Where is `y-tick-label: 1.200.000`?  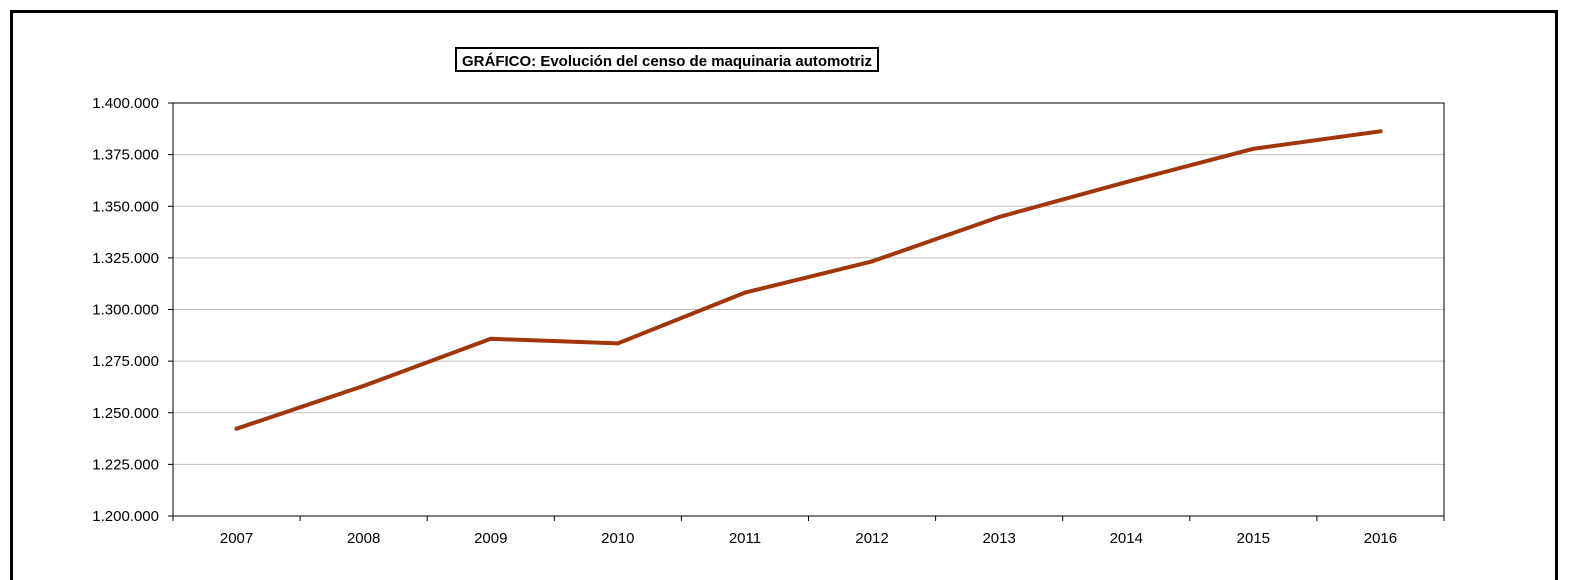 y-tick-label: 1.200.000 is located at coordinates (125, 516).